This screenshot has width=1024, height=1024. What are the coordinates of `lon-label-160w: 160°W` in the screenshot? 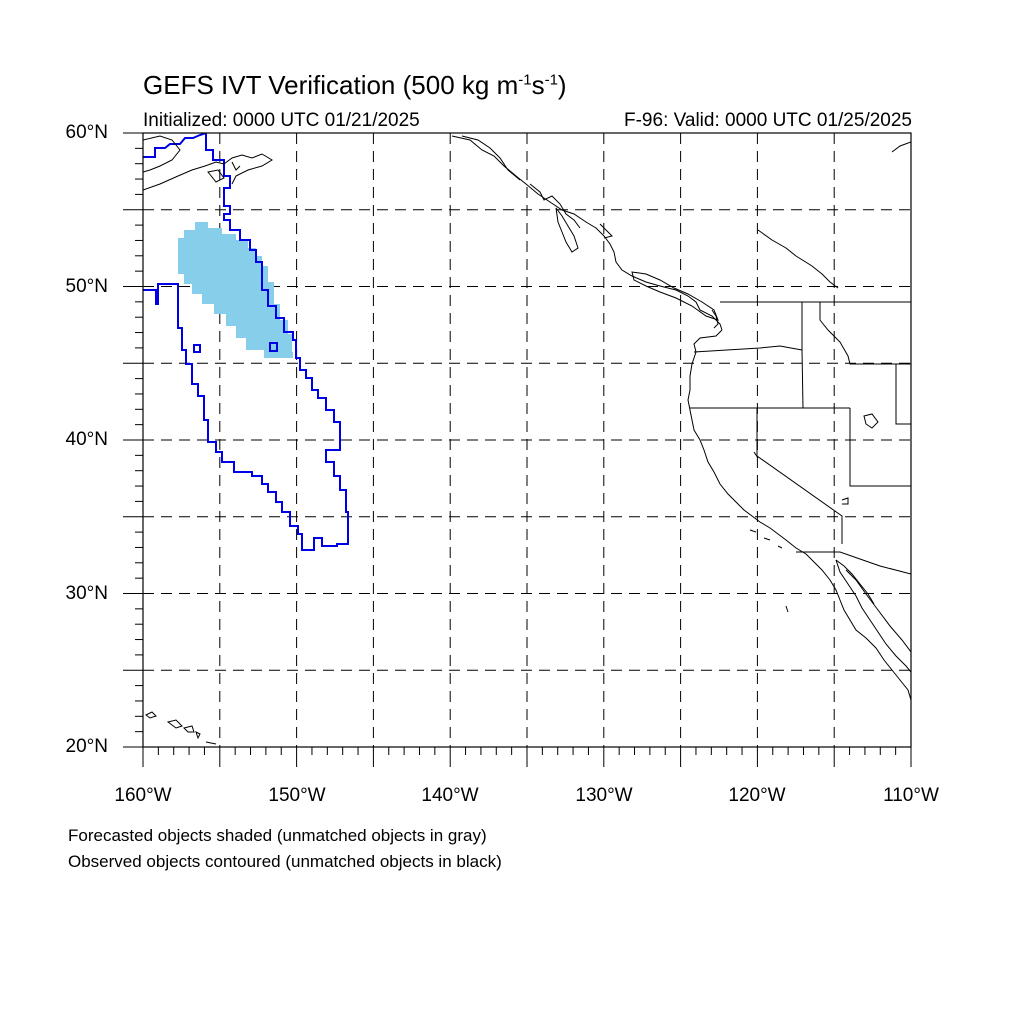 It's located at (143, 795).